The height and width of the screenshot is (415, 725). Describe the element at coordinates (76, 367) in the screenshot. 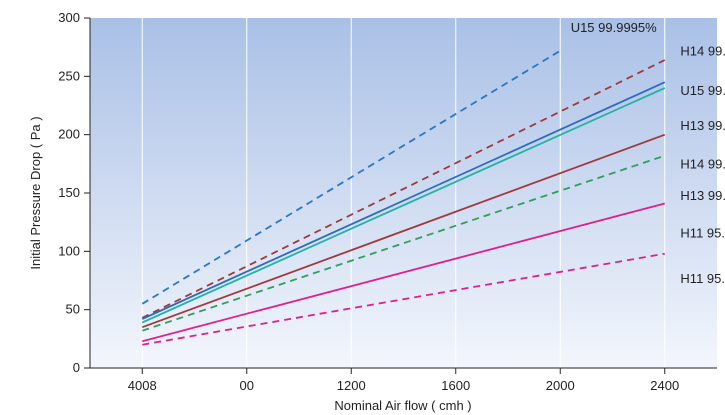

I see `y-tick-label: 0` at that location.